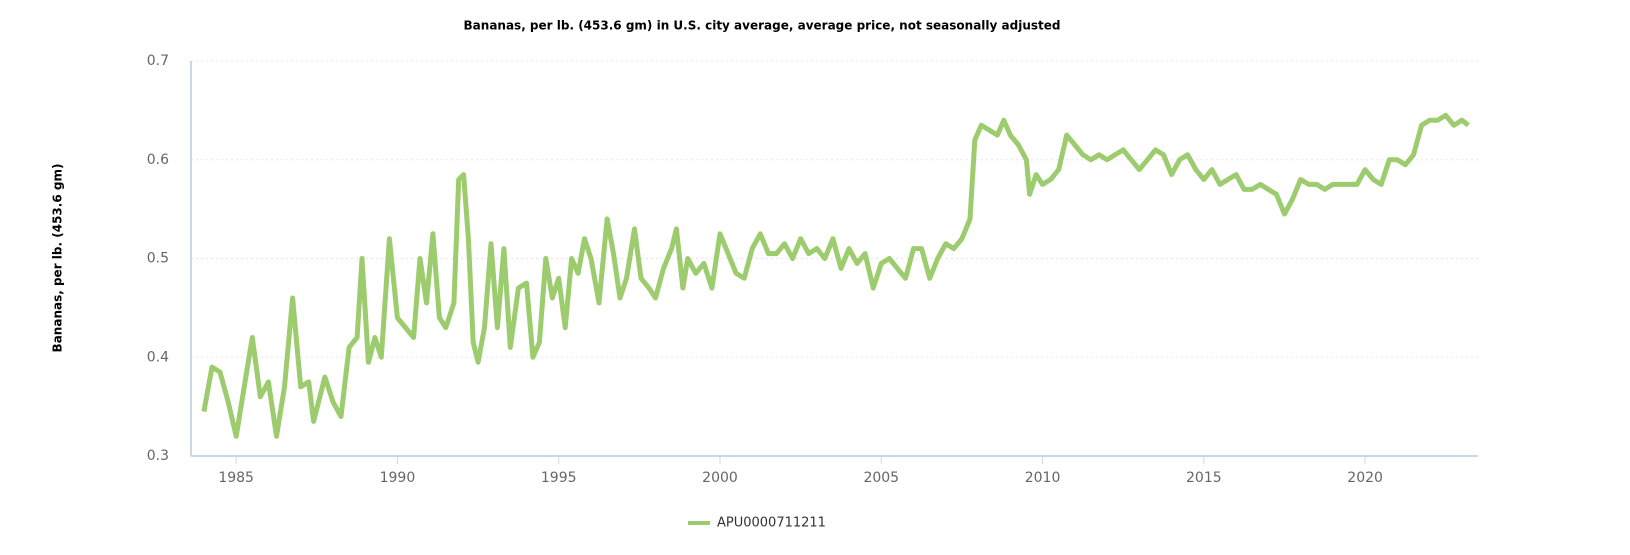 The width and height of the screenshot is (1630, 555). I want to click on x-tick-label: 2015, so click(1204, 478).